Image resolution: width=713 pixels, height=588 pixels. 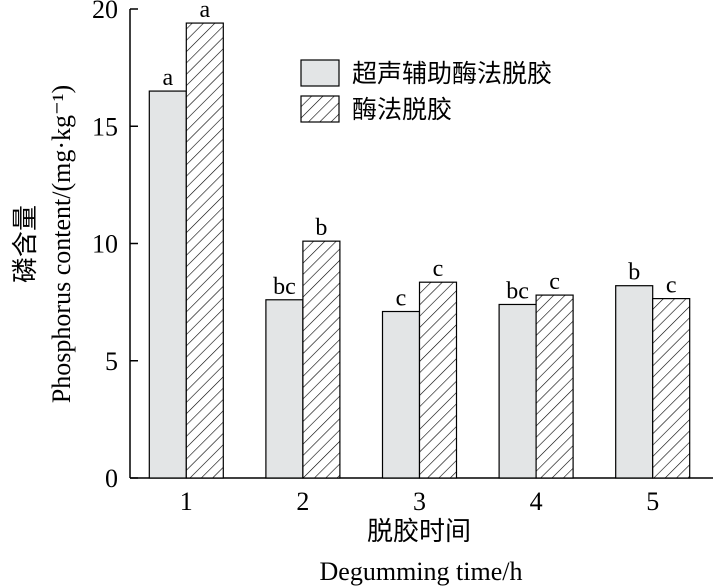 I want to click on y-axis-title-en: Phosphorus content/(mg·kg⁻¹), so click(x=61, y=244).